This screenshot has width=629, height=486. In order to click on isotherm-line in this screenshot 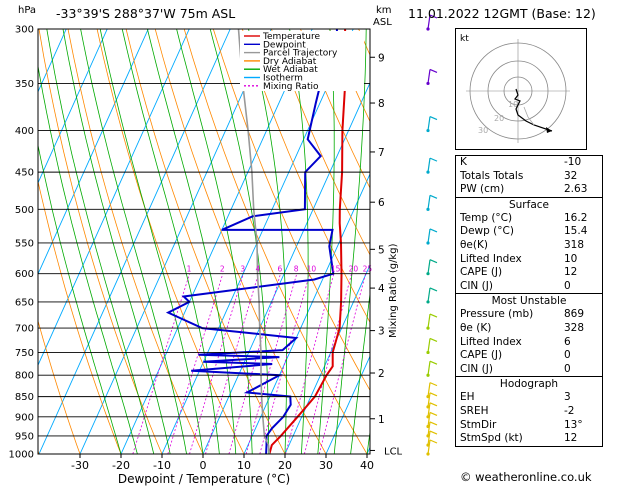, I will do `click(327, 359)`.